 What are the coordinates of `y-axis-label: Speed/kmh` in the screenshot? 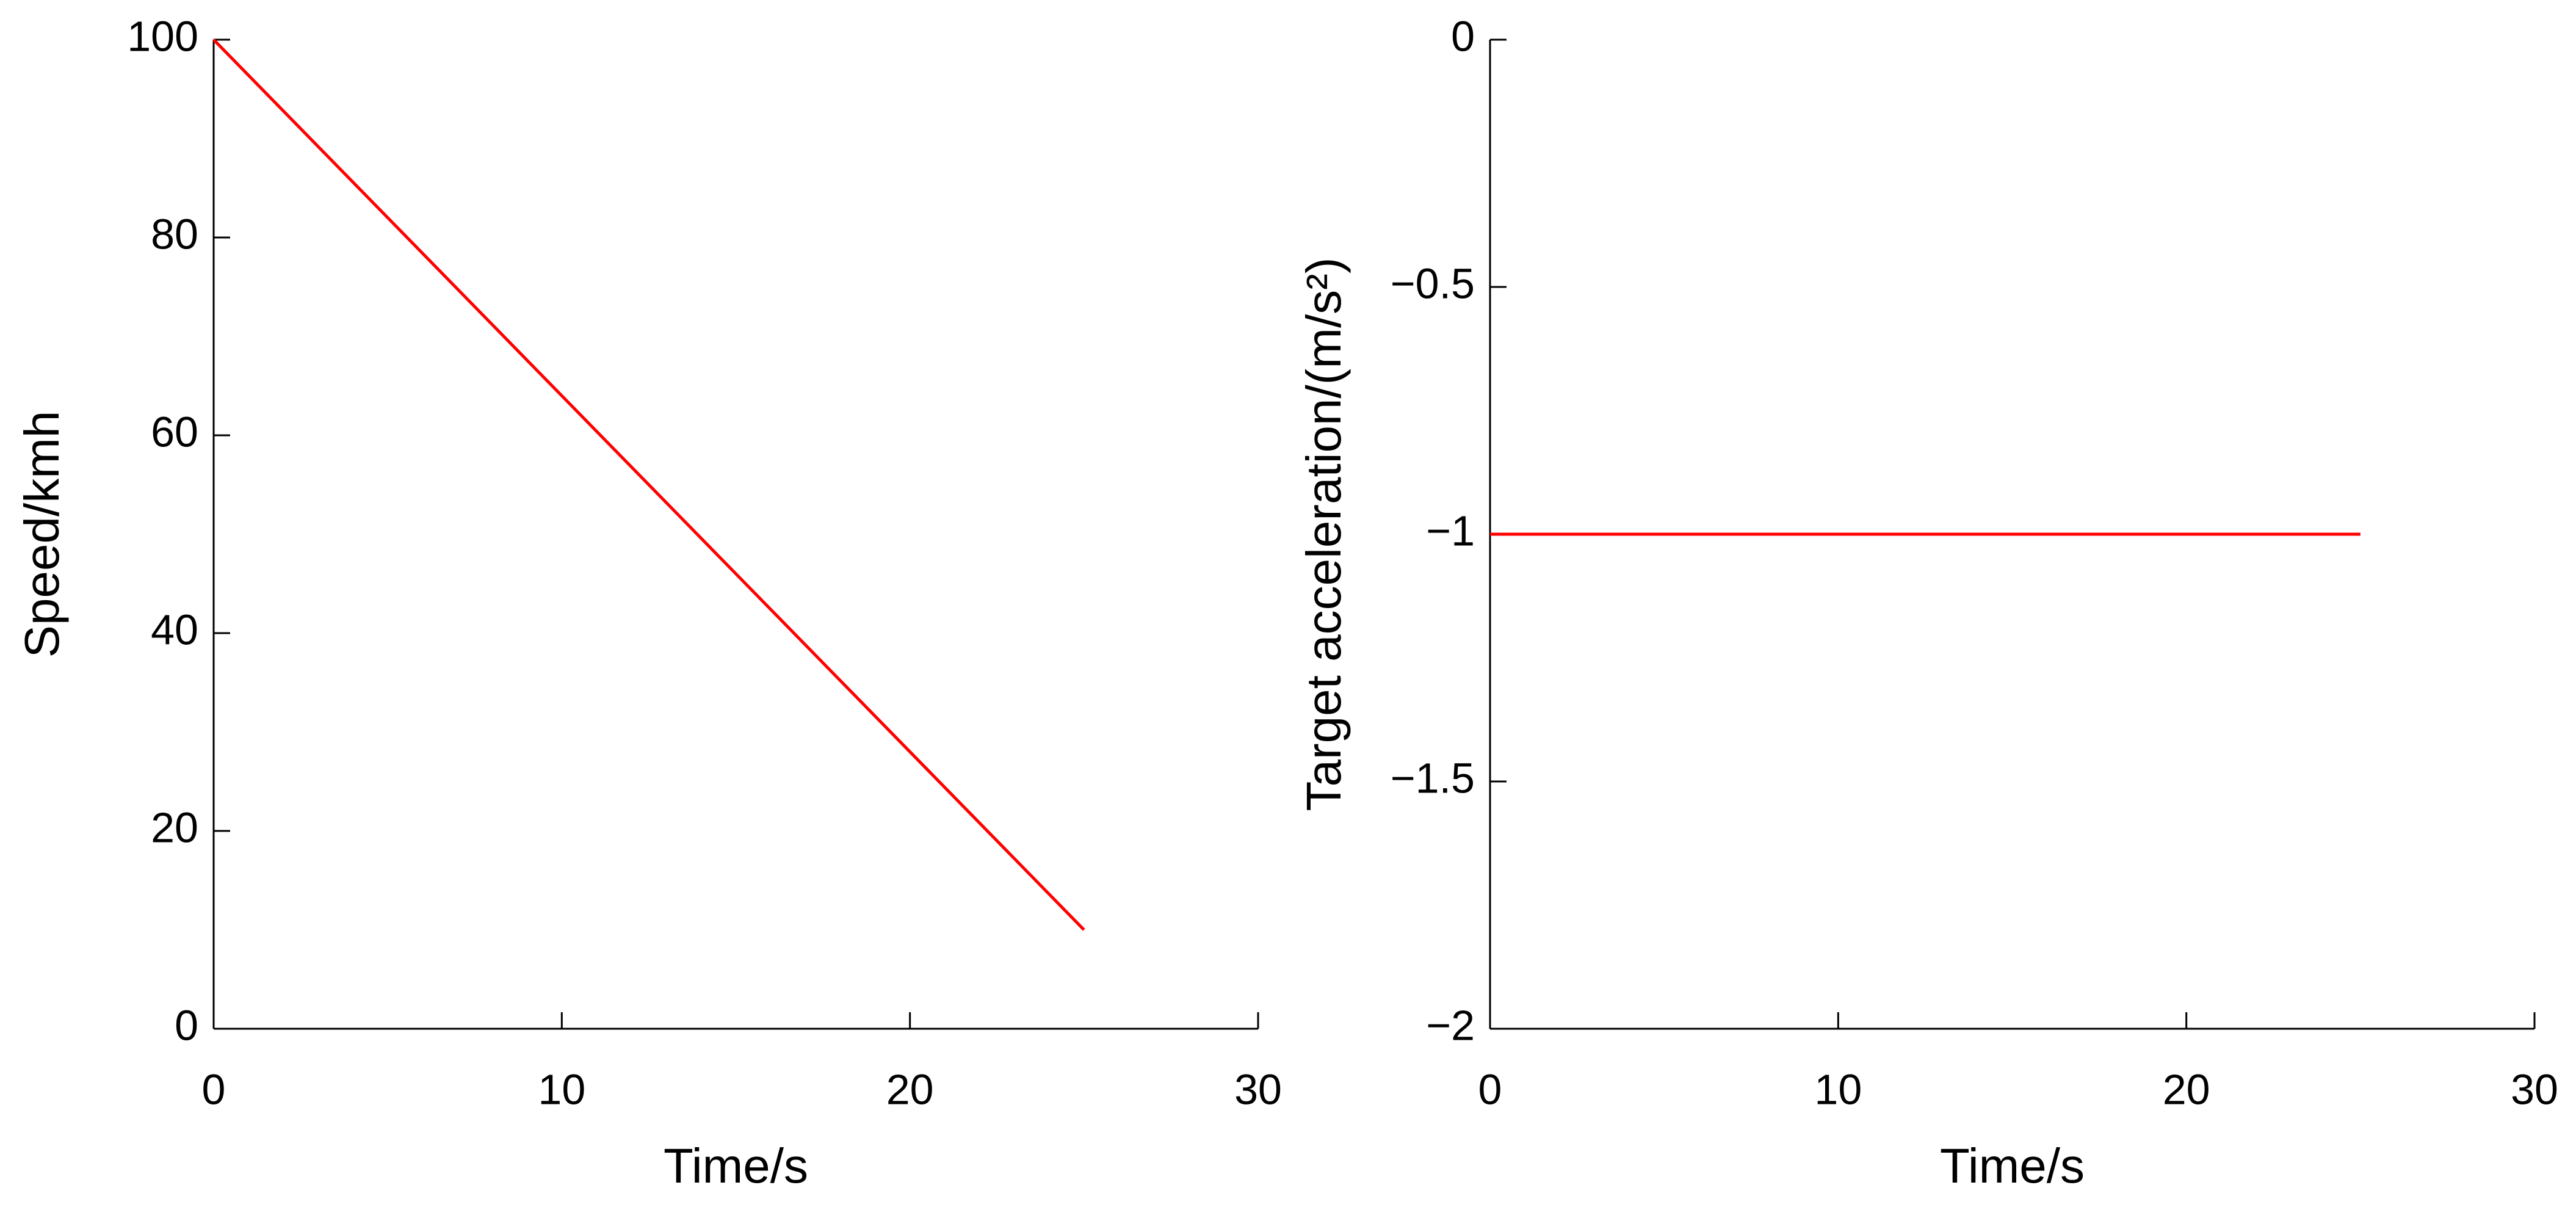 It's located at (42, 534).